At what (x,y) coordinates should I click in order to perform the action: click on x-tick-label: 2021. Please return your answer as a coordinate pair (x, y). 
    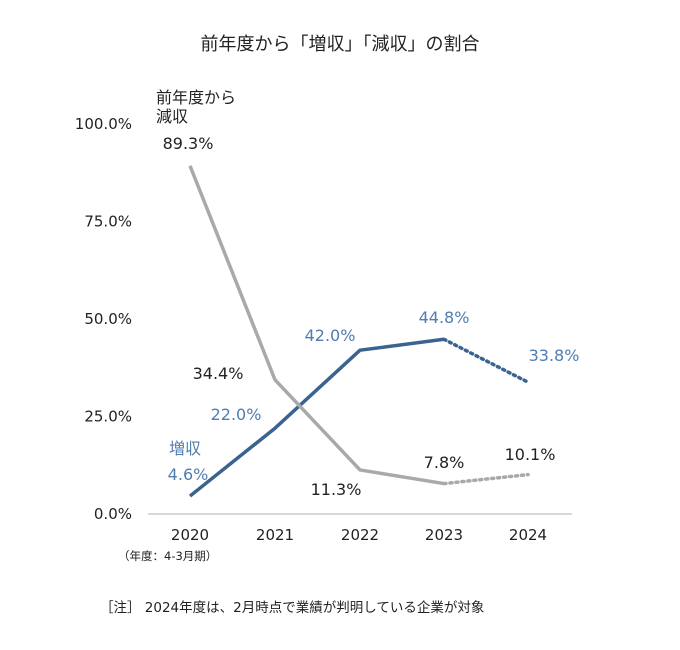
    Looking at the image, I should click on (275, 535).